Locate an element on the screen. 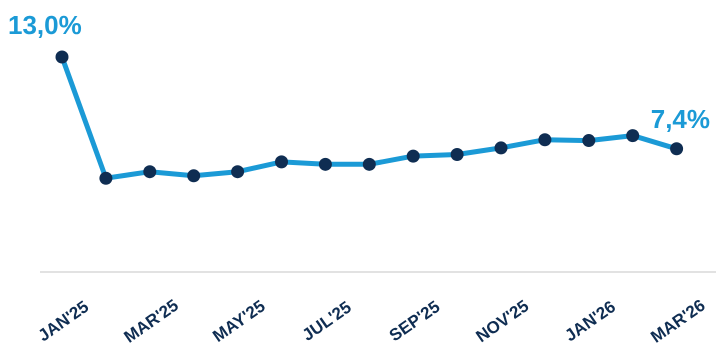 The height and width of the screenshot is (362, 716). x-tick-label: NOV'25 is located at coordinates (502, 321).